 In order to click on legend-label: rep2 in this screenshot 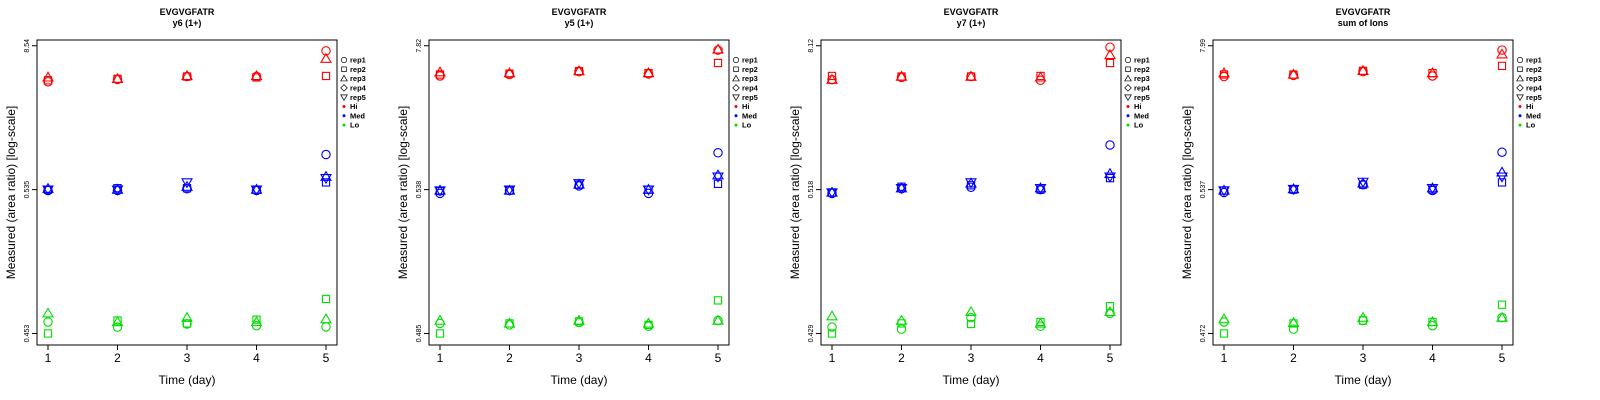, I will do `click(1142, 69)`.